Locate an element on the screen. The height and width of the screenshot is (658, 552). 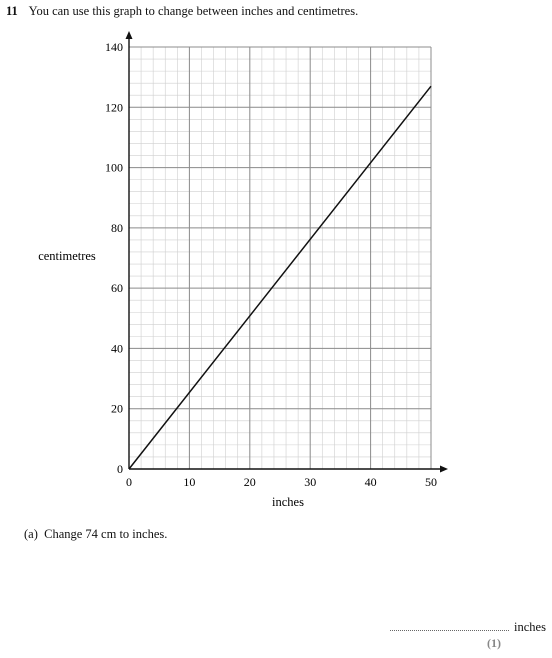
part-a-label: (a) is located at coordinates (31, 534).